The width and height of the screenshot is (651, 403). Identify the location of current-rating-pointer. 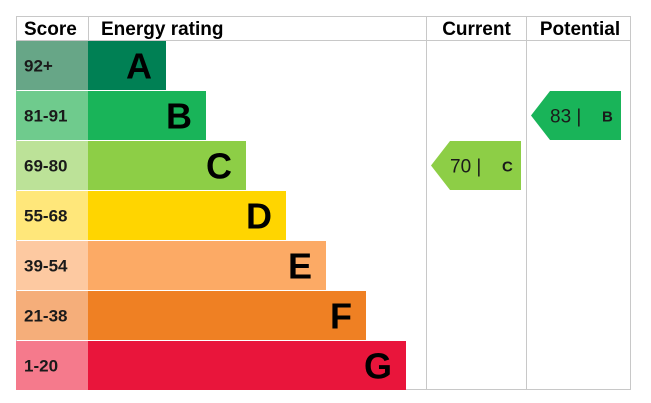
(476, 165).